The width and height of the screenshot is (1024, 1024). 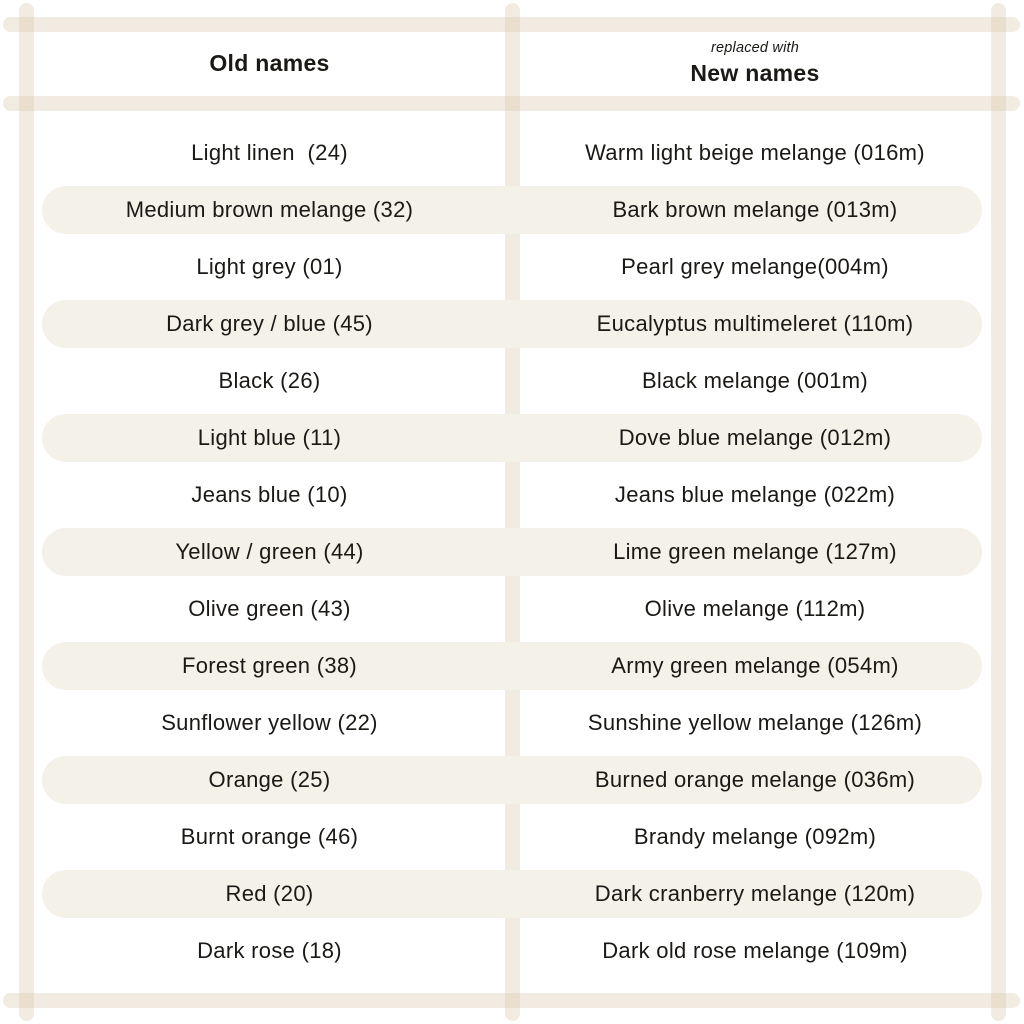 I want to click on new-name-cell: Dove blue melange (012m), so click(x=755, y=437).